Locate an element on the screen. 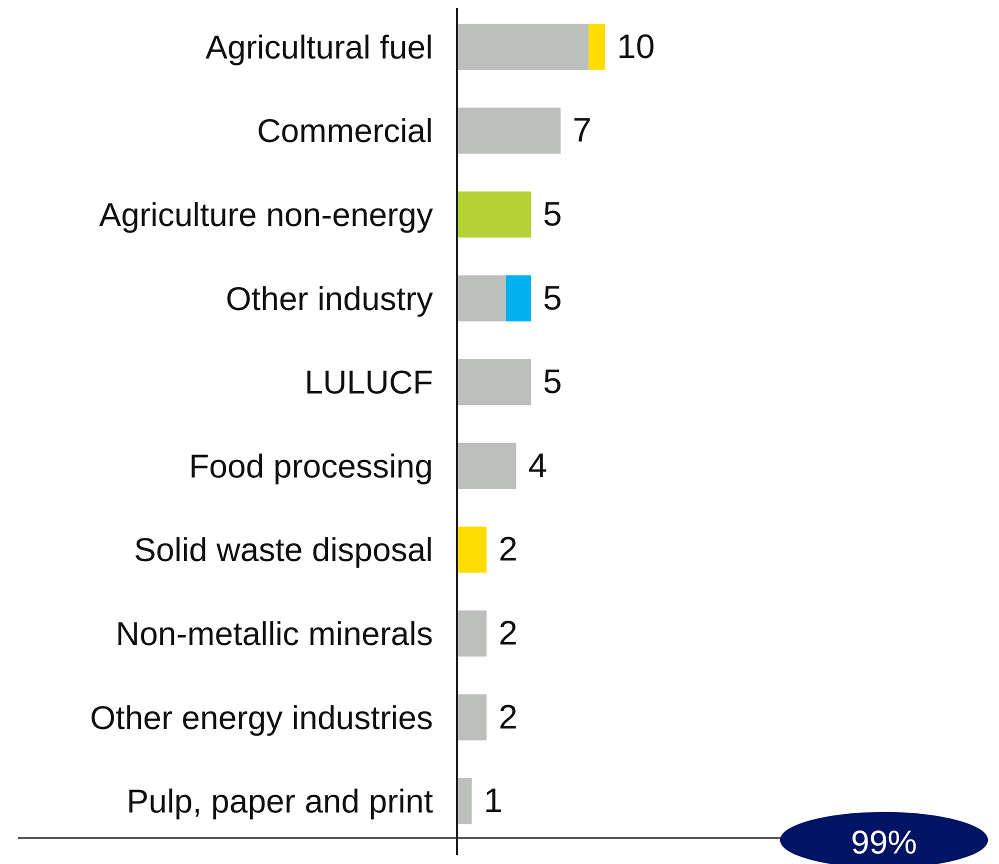 This screenshot has height=864, width=999. y-tick-label: Other industry is located at coordinates (330, 298).